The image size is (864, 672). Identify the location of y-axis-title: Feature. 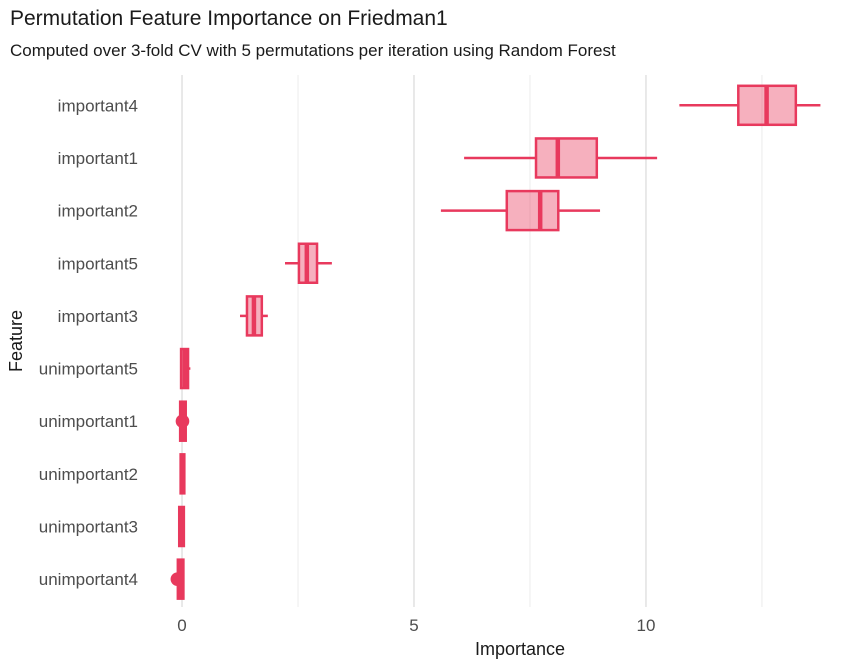
(16, 341).